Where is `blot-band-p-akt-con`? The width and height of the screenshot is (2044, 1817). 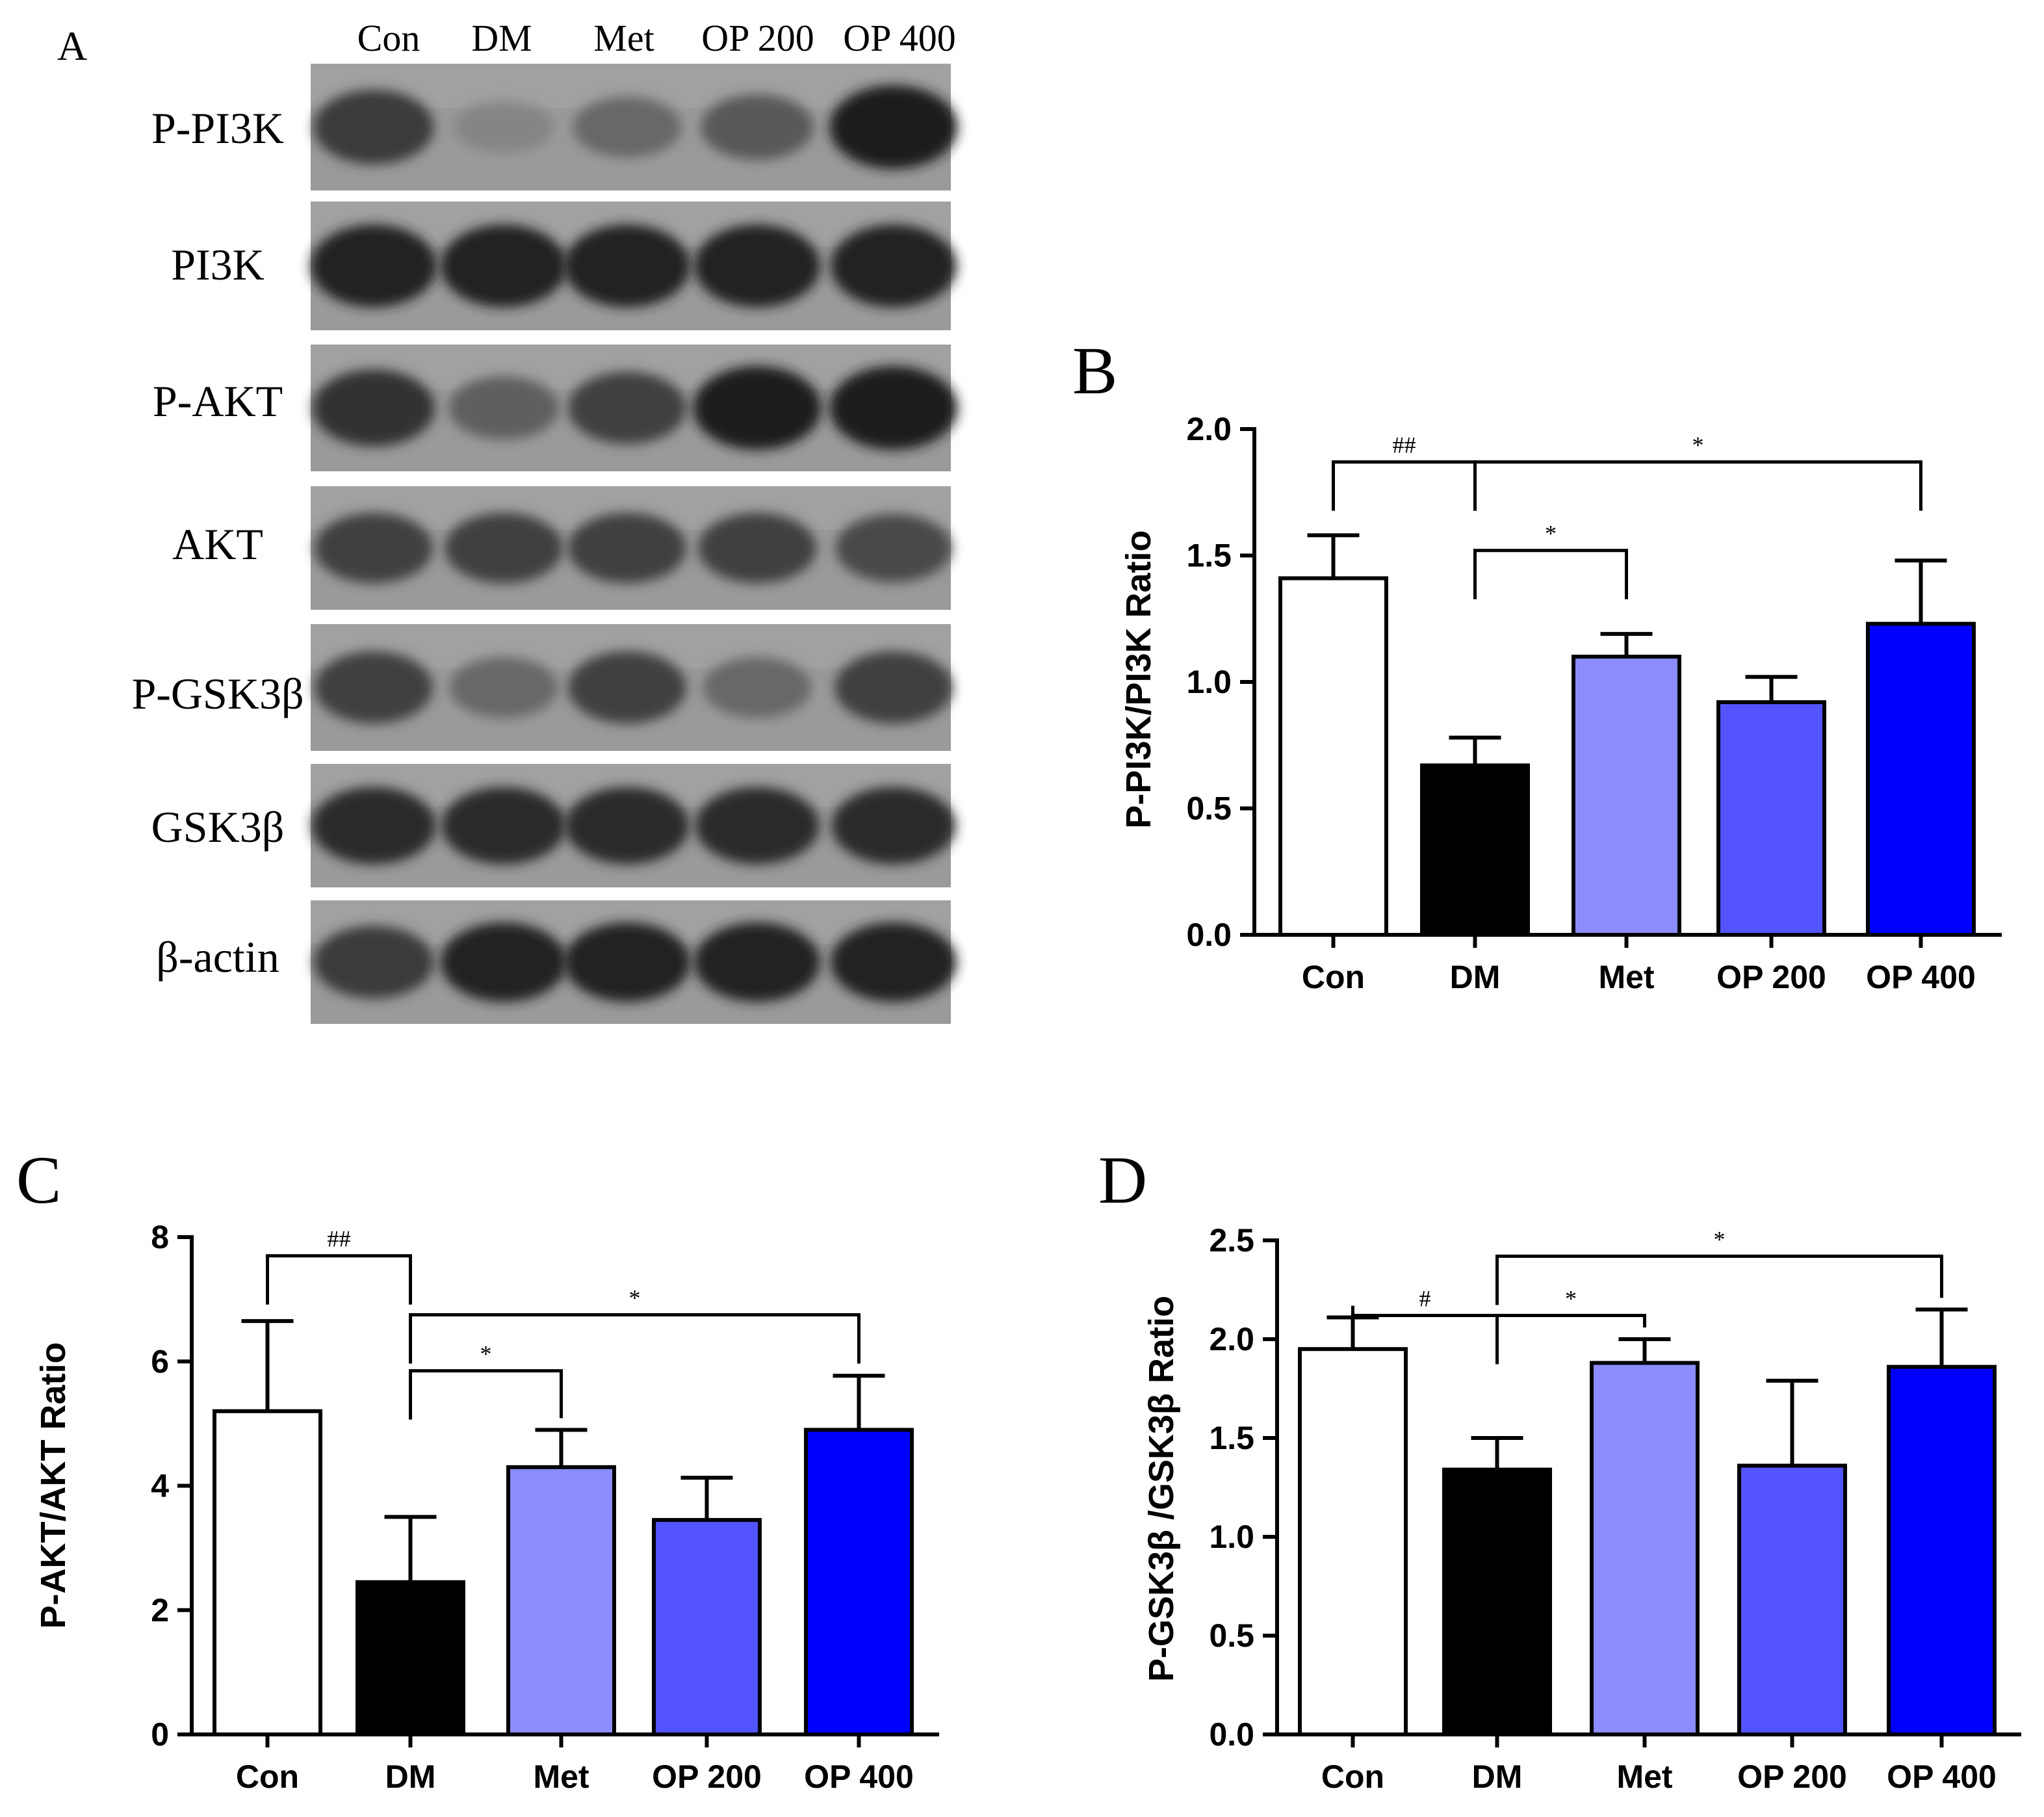
blot-band-p-akt-con is located at coordinates (374, 408).